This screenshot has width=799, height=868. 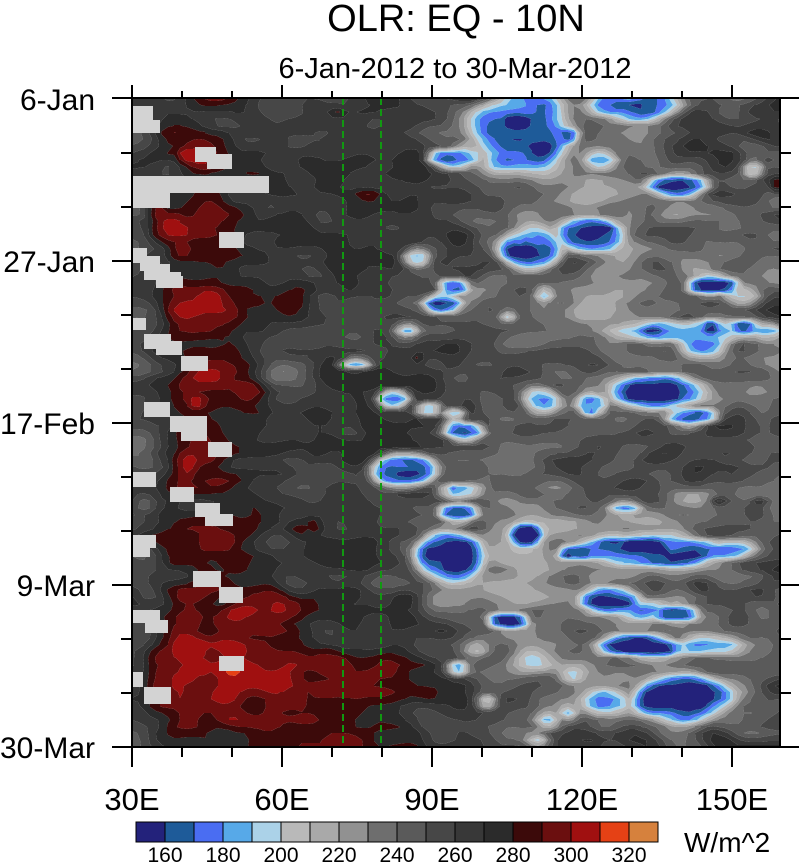 I want to click on svg-text: 150E, so click(x=732, y=799).